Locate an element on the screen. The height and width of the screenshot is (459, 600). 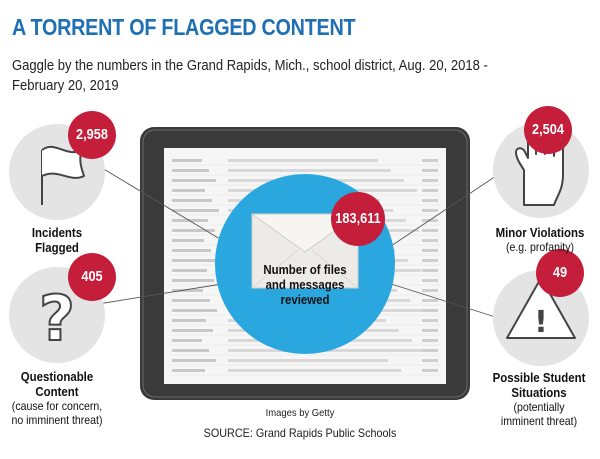
badge-center is located at coordinates (358, 219).